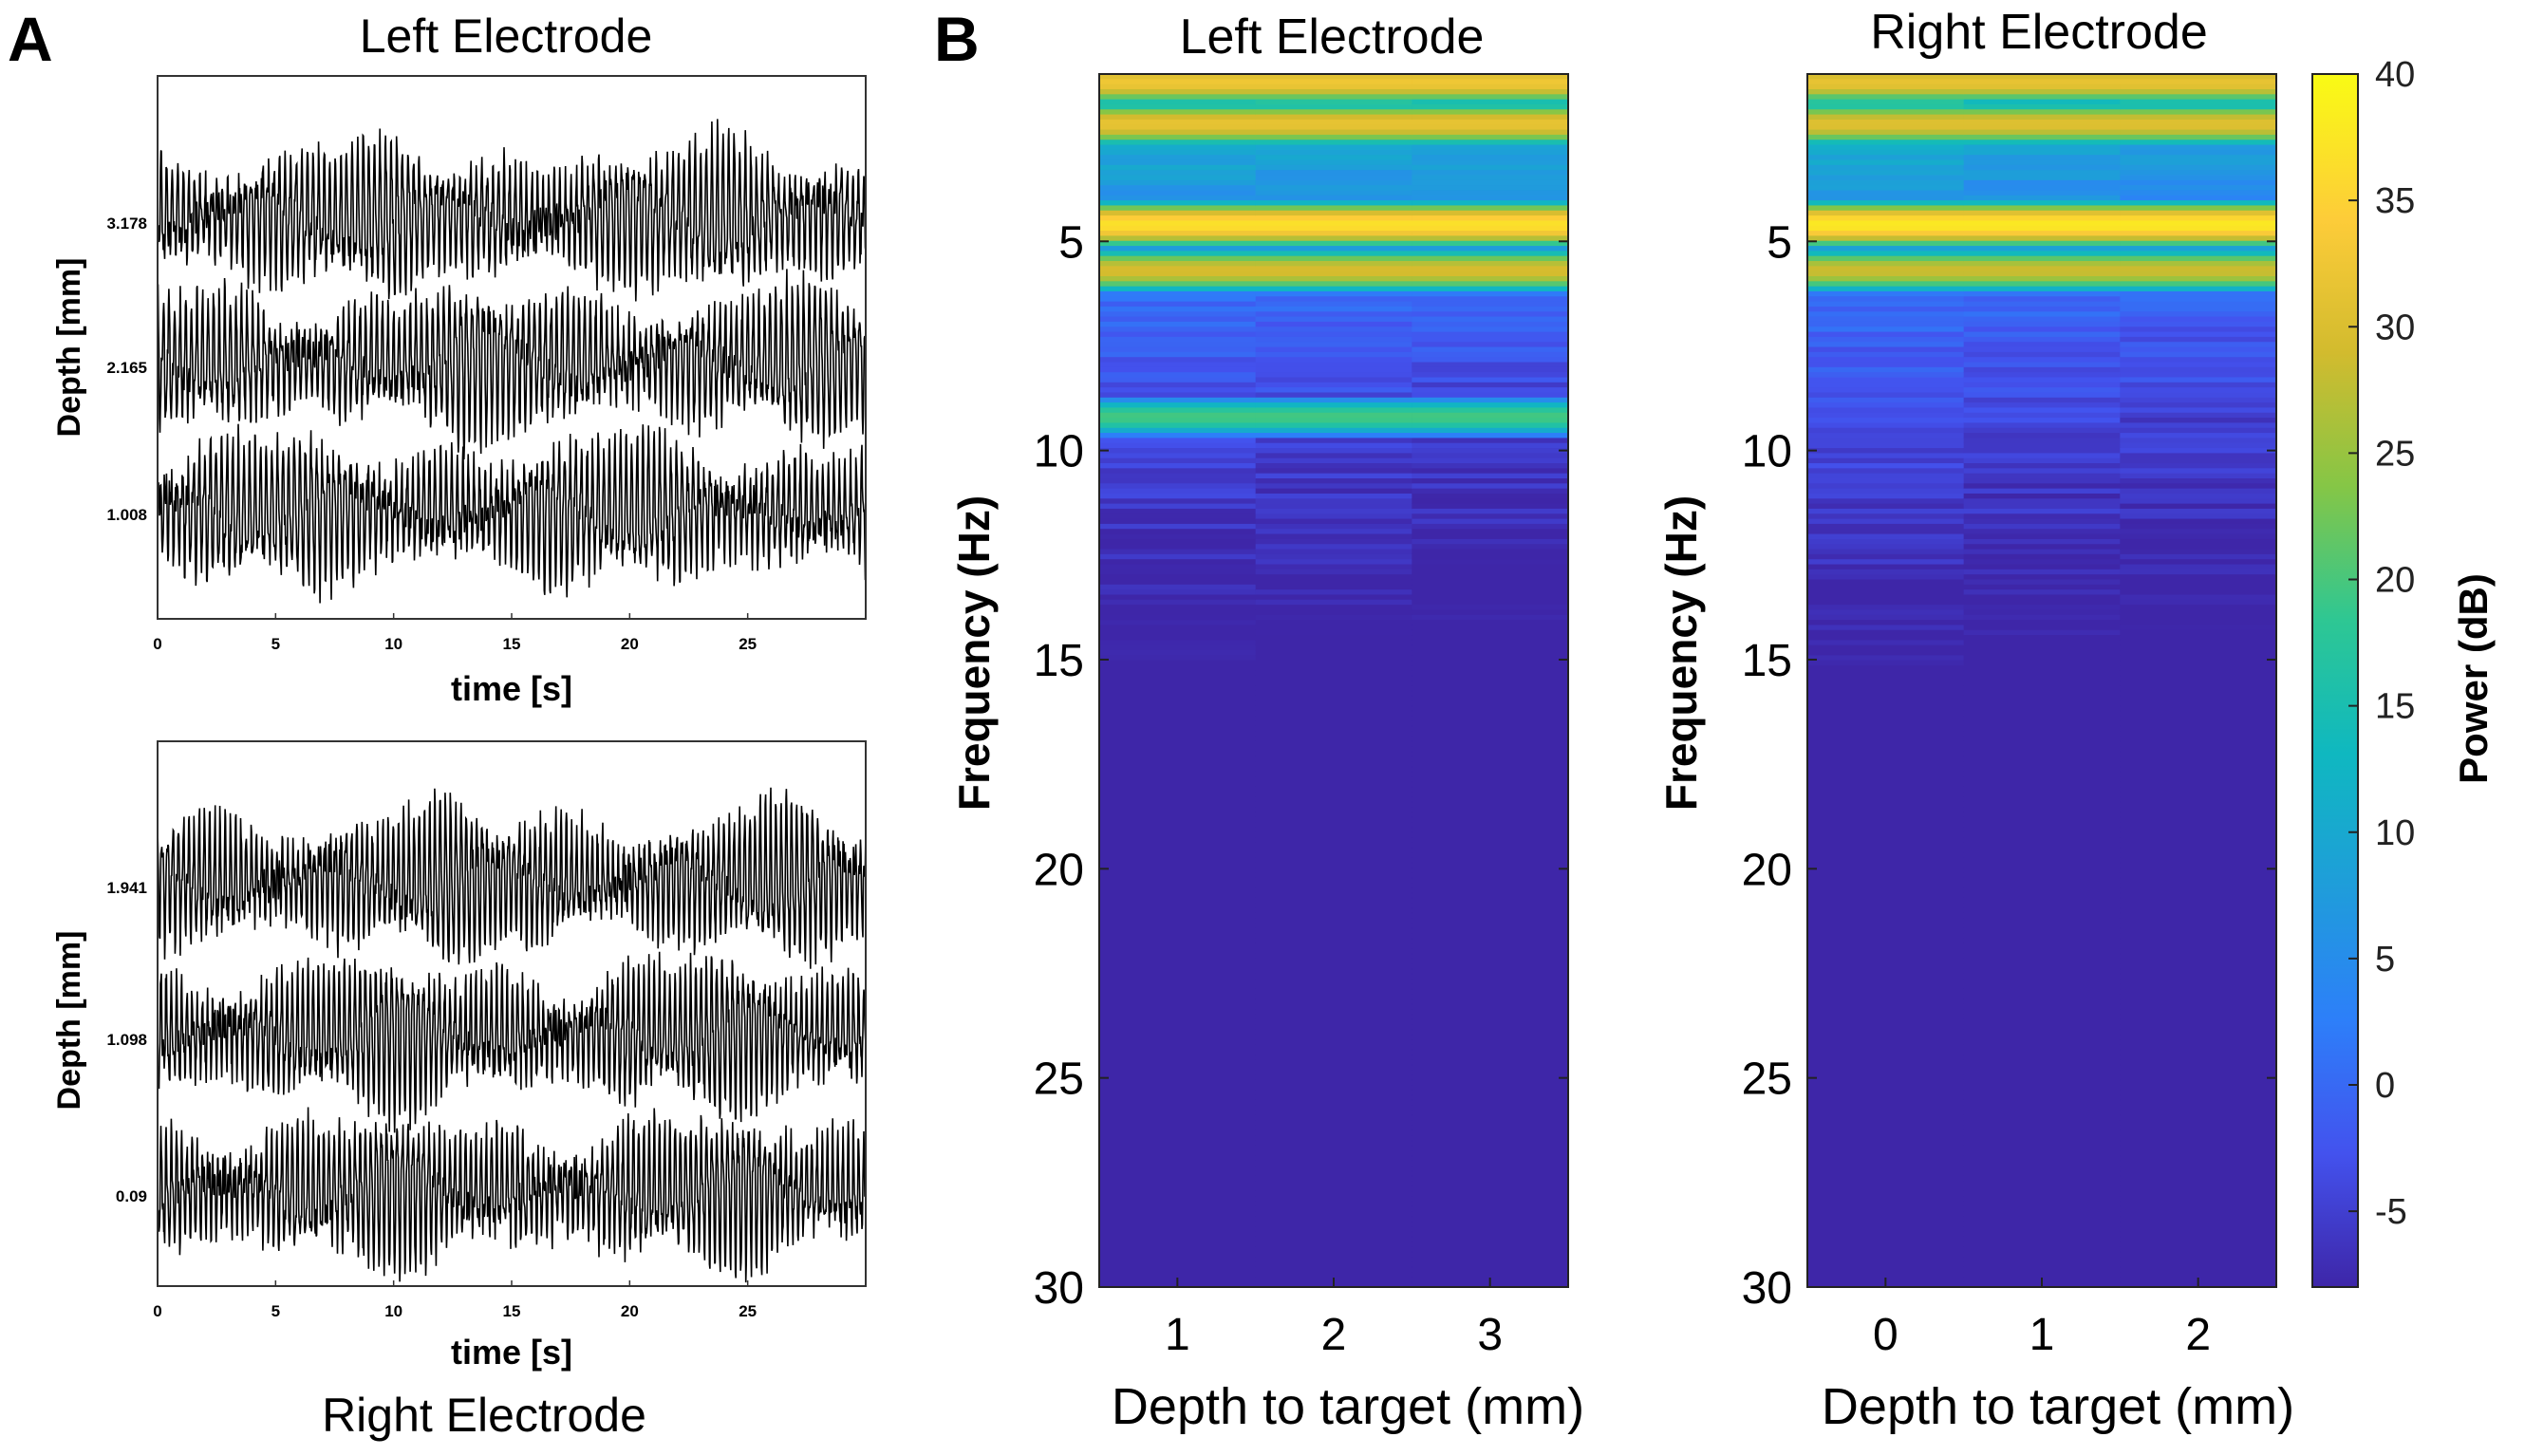  Describe the element at coordinates (157, 644) in the screenshot. I see `x-tick-label: 0` at that location.